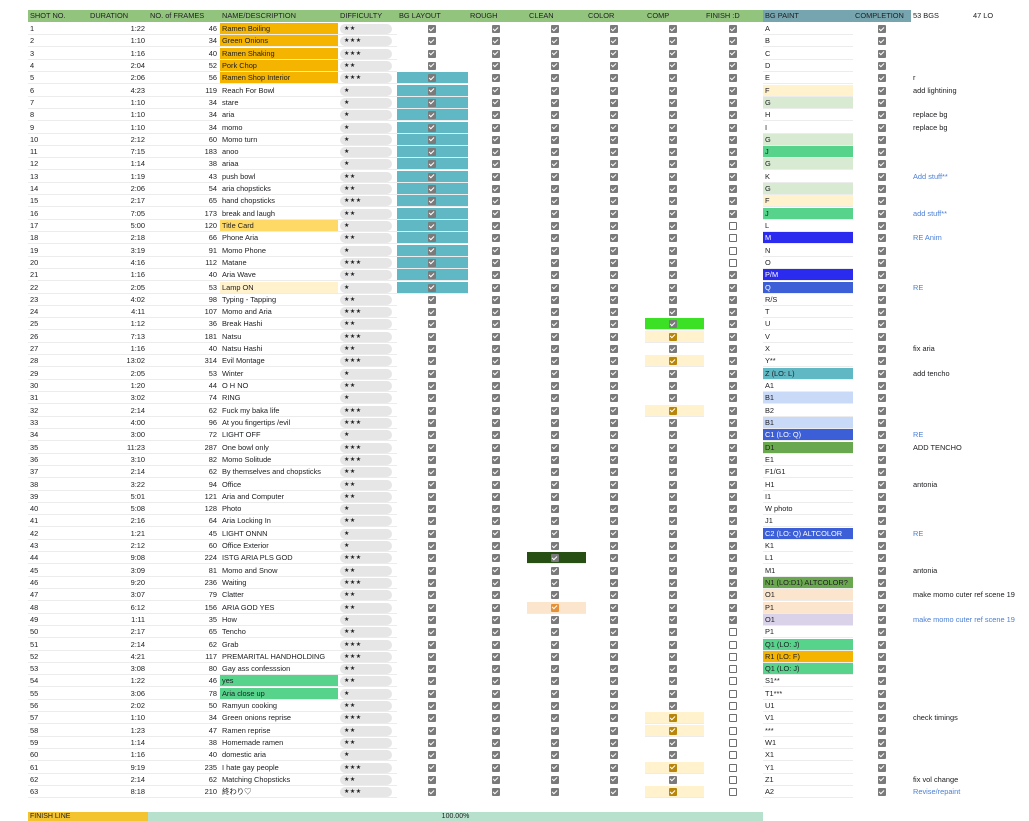 This screenshot has width=1029, height=821. Describe the element at coordinates (279, 743) in the screenshot. I see `name-cell: Homemade ramen` at that location.